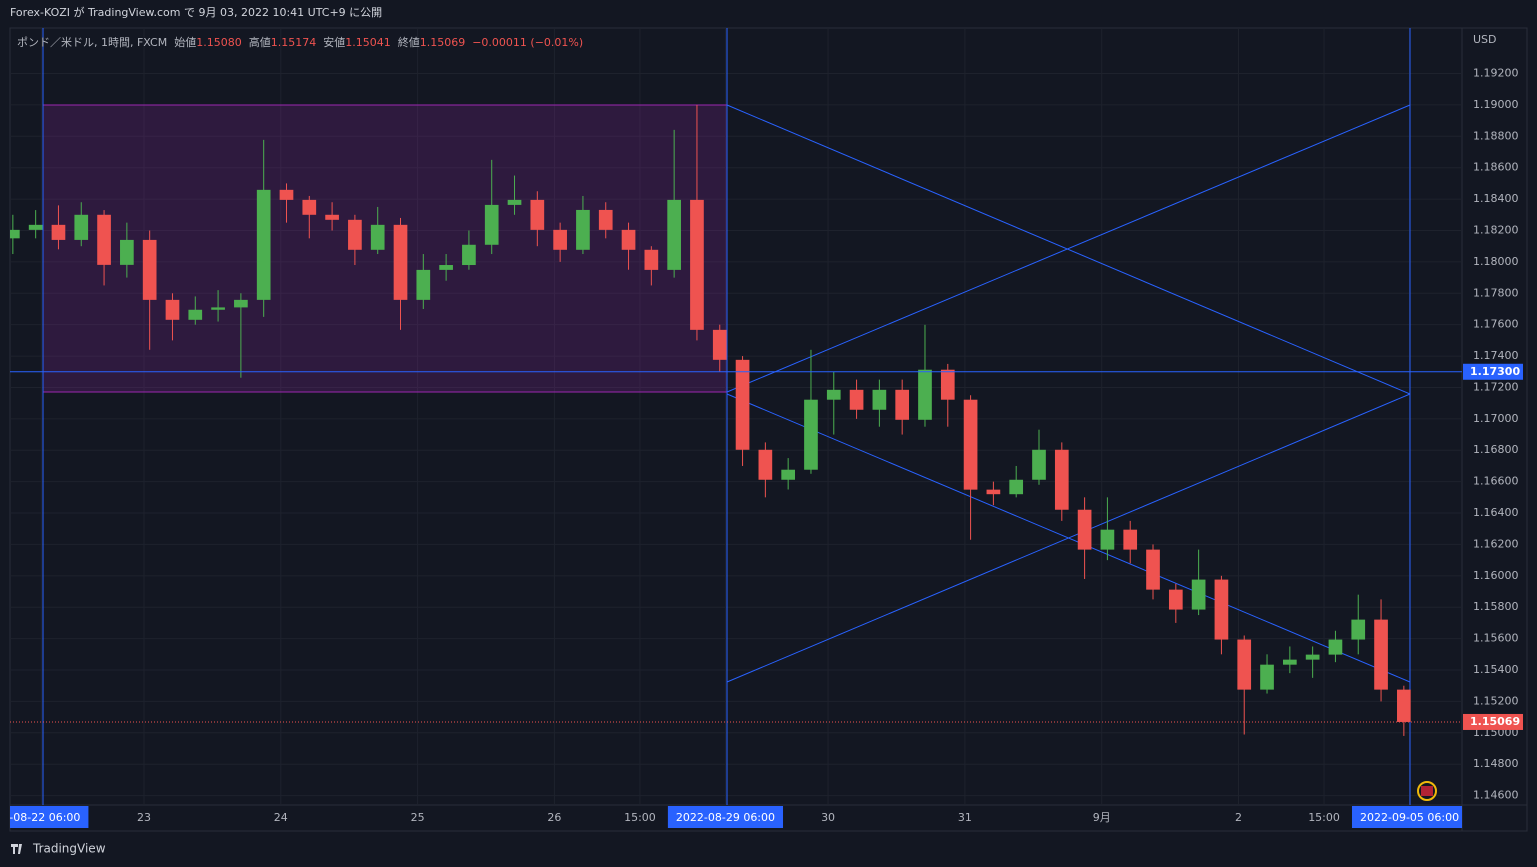 Image resolution: width=1537 pixels, height=867 pixels. I want to click on price-label: 1.15069, so click(1495, 721).